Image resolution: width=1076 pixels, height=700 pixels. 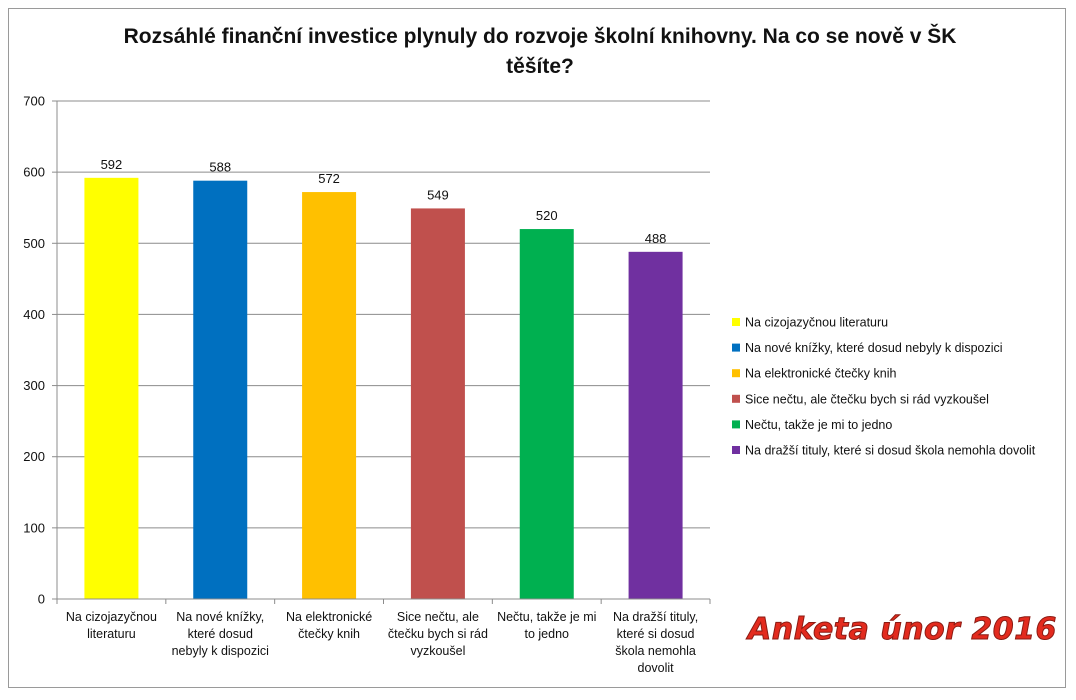 What do you see at coordinates (34, 385) in the screenshot?
I see `y-tick-label: 300` at bounding box center [34, 385].